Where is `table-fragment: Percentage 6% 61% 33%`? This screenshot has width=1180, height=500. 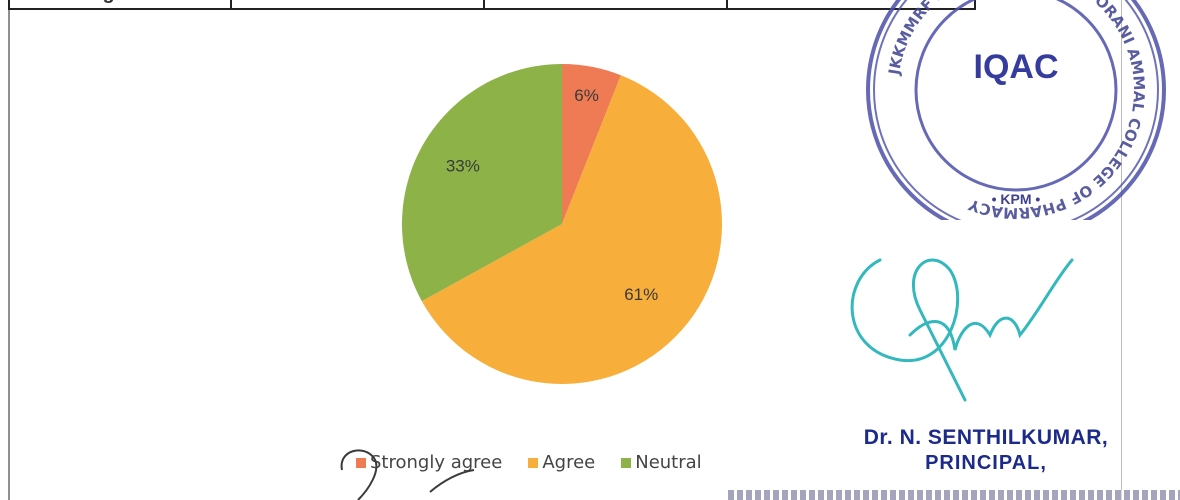 table-fragment: Percentage 6% 61% 33% is located at coordinates (492, 5).